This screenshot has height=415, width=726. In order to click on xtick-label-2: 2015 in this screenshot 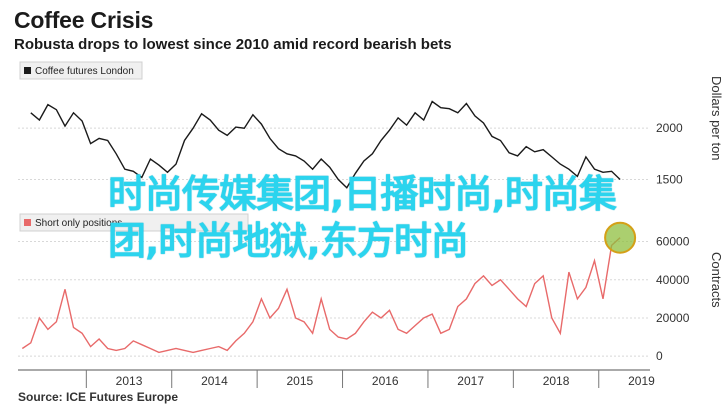, I will do `click(299, 381)`.